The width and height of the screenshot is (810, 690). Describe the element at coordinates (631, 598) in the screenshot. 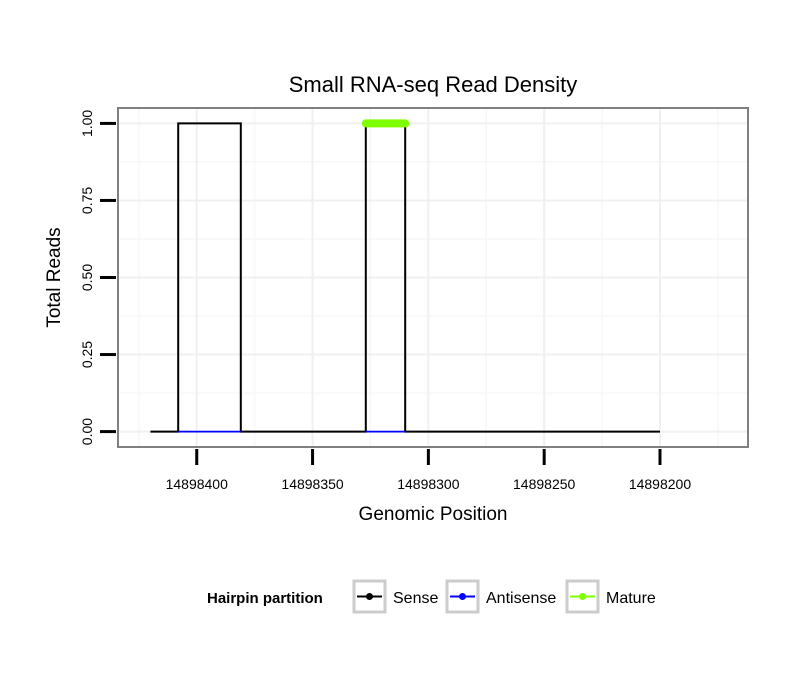

I see `legend-label-mature: Mature` at that location.